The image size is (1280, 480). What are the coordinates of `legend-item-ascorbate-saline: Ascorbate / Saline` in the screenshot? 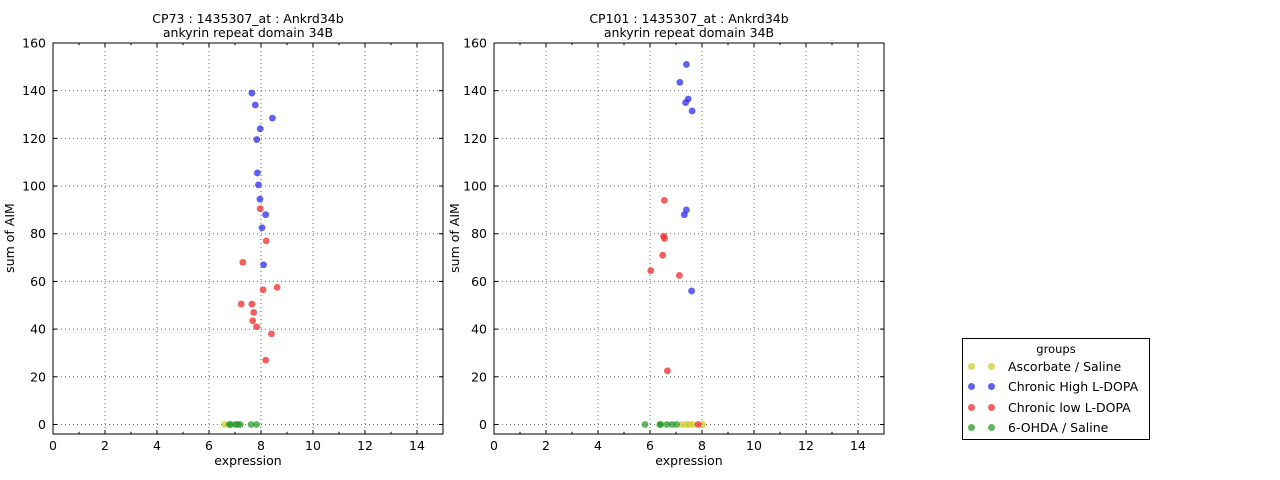 It's located at (1056, 366).